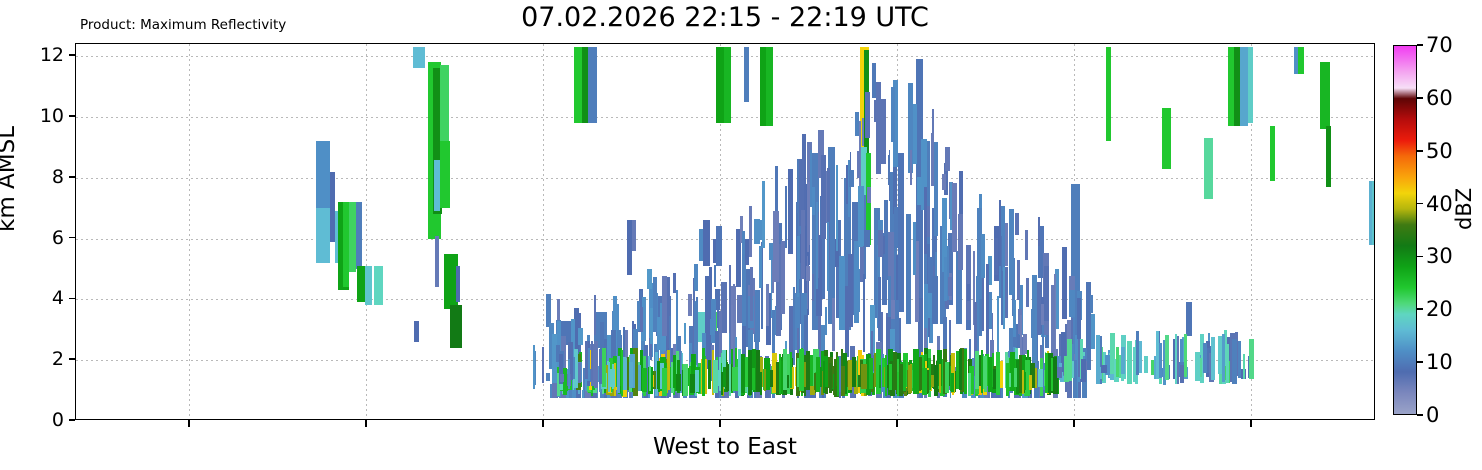 The width and height of the screenshot is (1482, 470). Describe the element at coordinates (1420, 256) in the screenshot. I see `colorbar-tick` at that location.